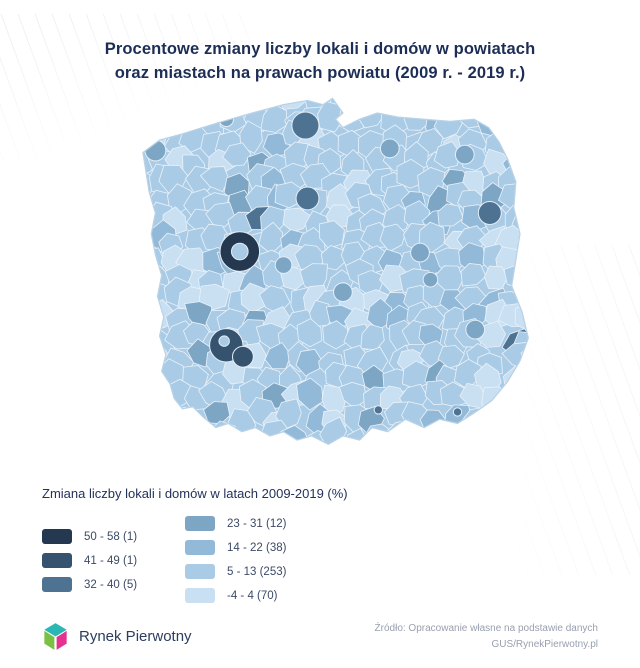 The height and width of the screenshot is (668, 640). Describe the element at coordinates (111, 560) in the screenshot. I see `legend-label: 41 - 49 (1)` at that location.